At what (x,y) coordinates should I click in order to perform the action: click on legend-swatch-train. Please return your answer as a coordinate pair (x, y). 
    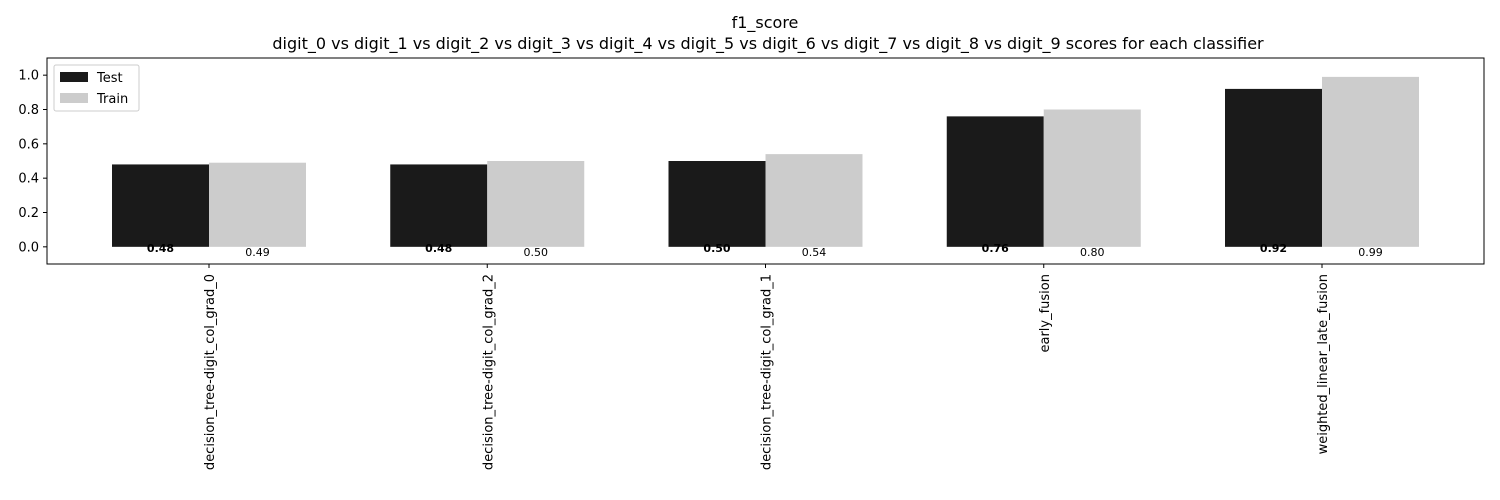
    Looking at the image, I should click on (74, 98).